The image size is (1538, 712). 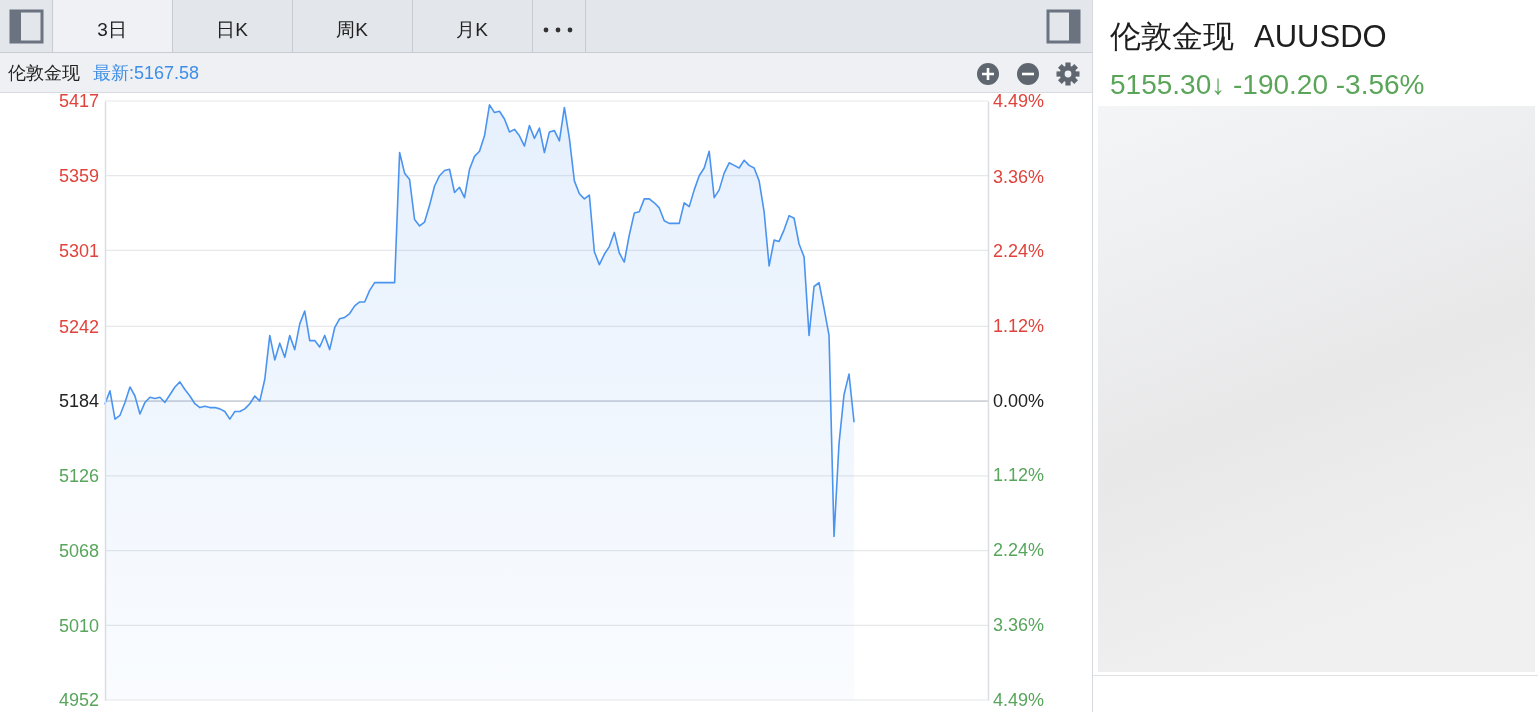 I want to click on chart-subtitle: 最新:5167.58, so click(x=146, y=73).